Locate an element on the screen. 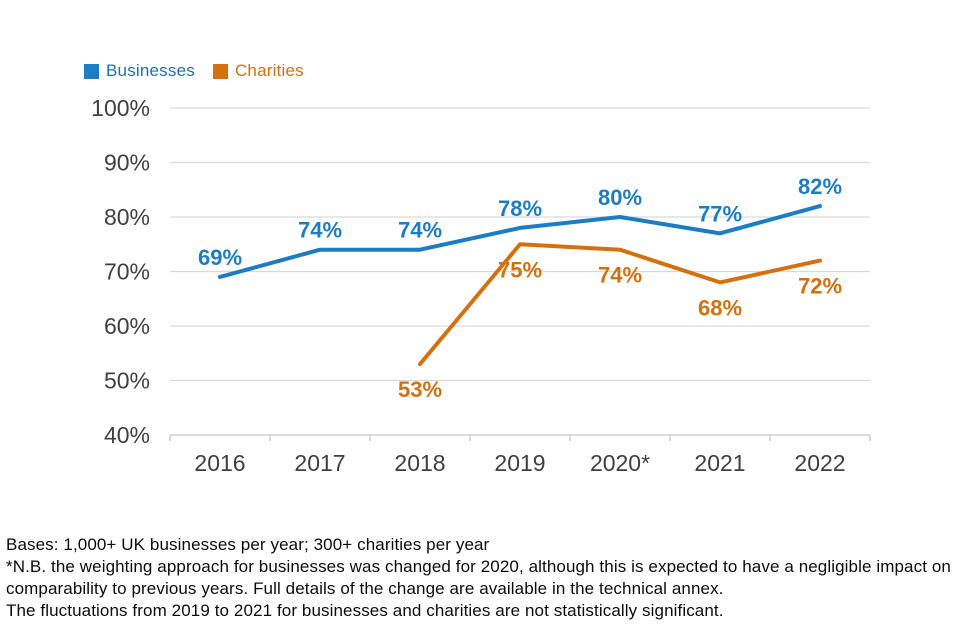  x-axis-label: 2021 is located at coordinates (719, 463).